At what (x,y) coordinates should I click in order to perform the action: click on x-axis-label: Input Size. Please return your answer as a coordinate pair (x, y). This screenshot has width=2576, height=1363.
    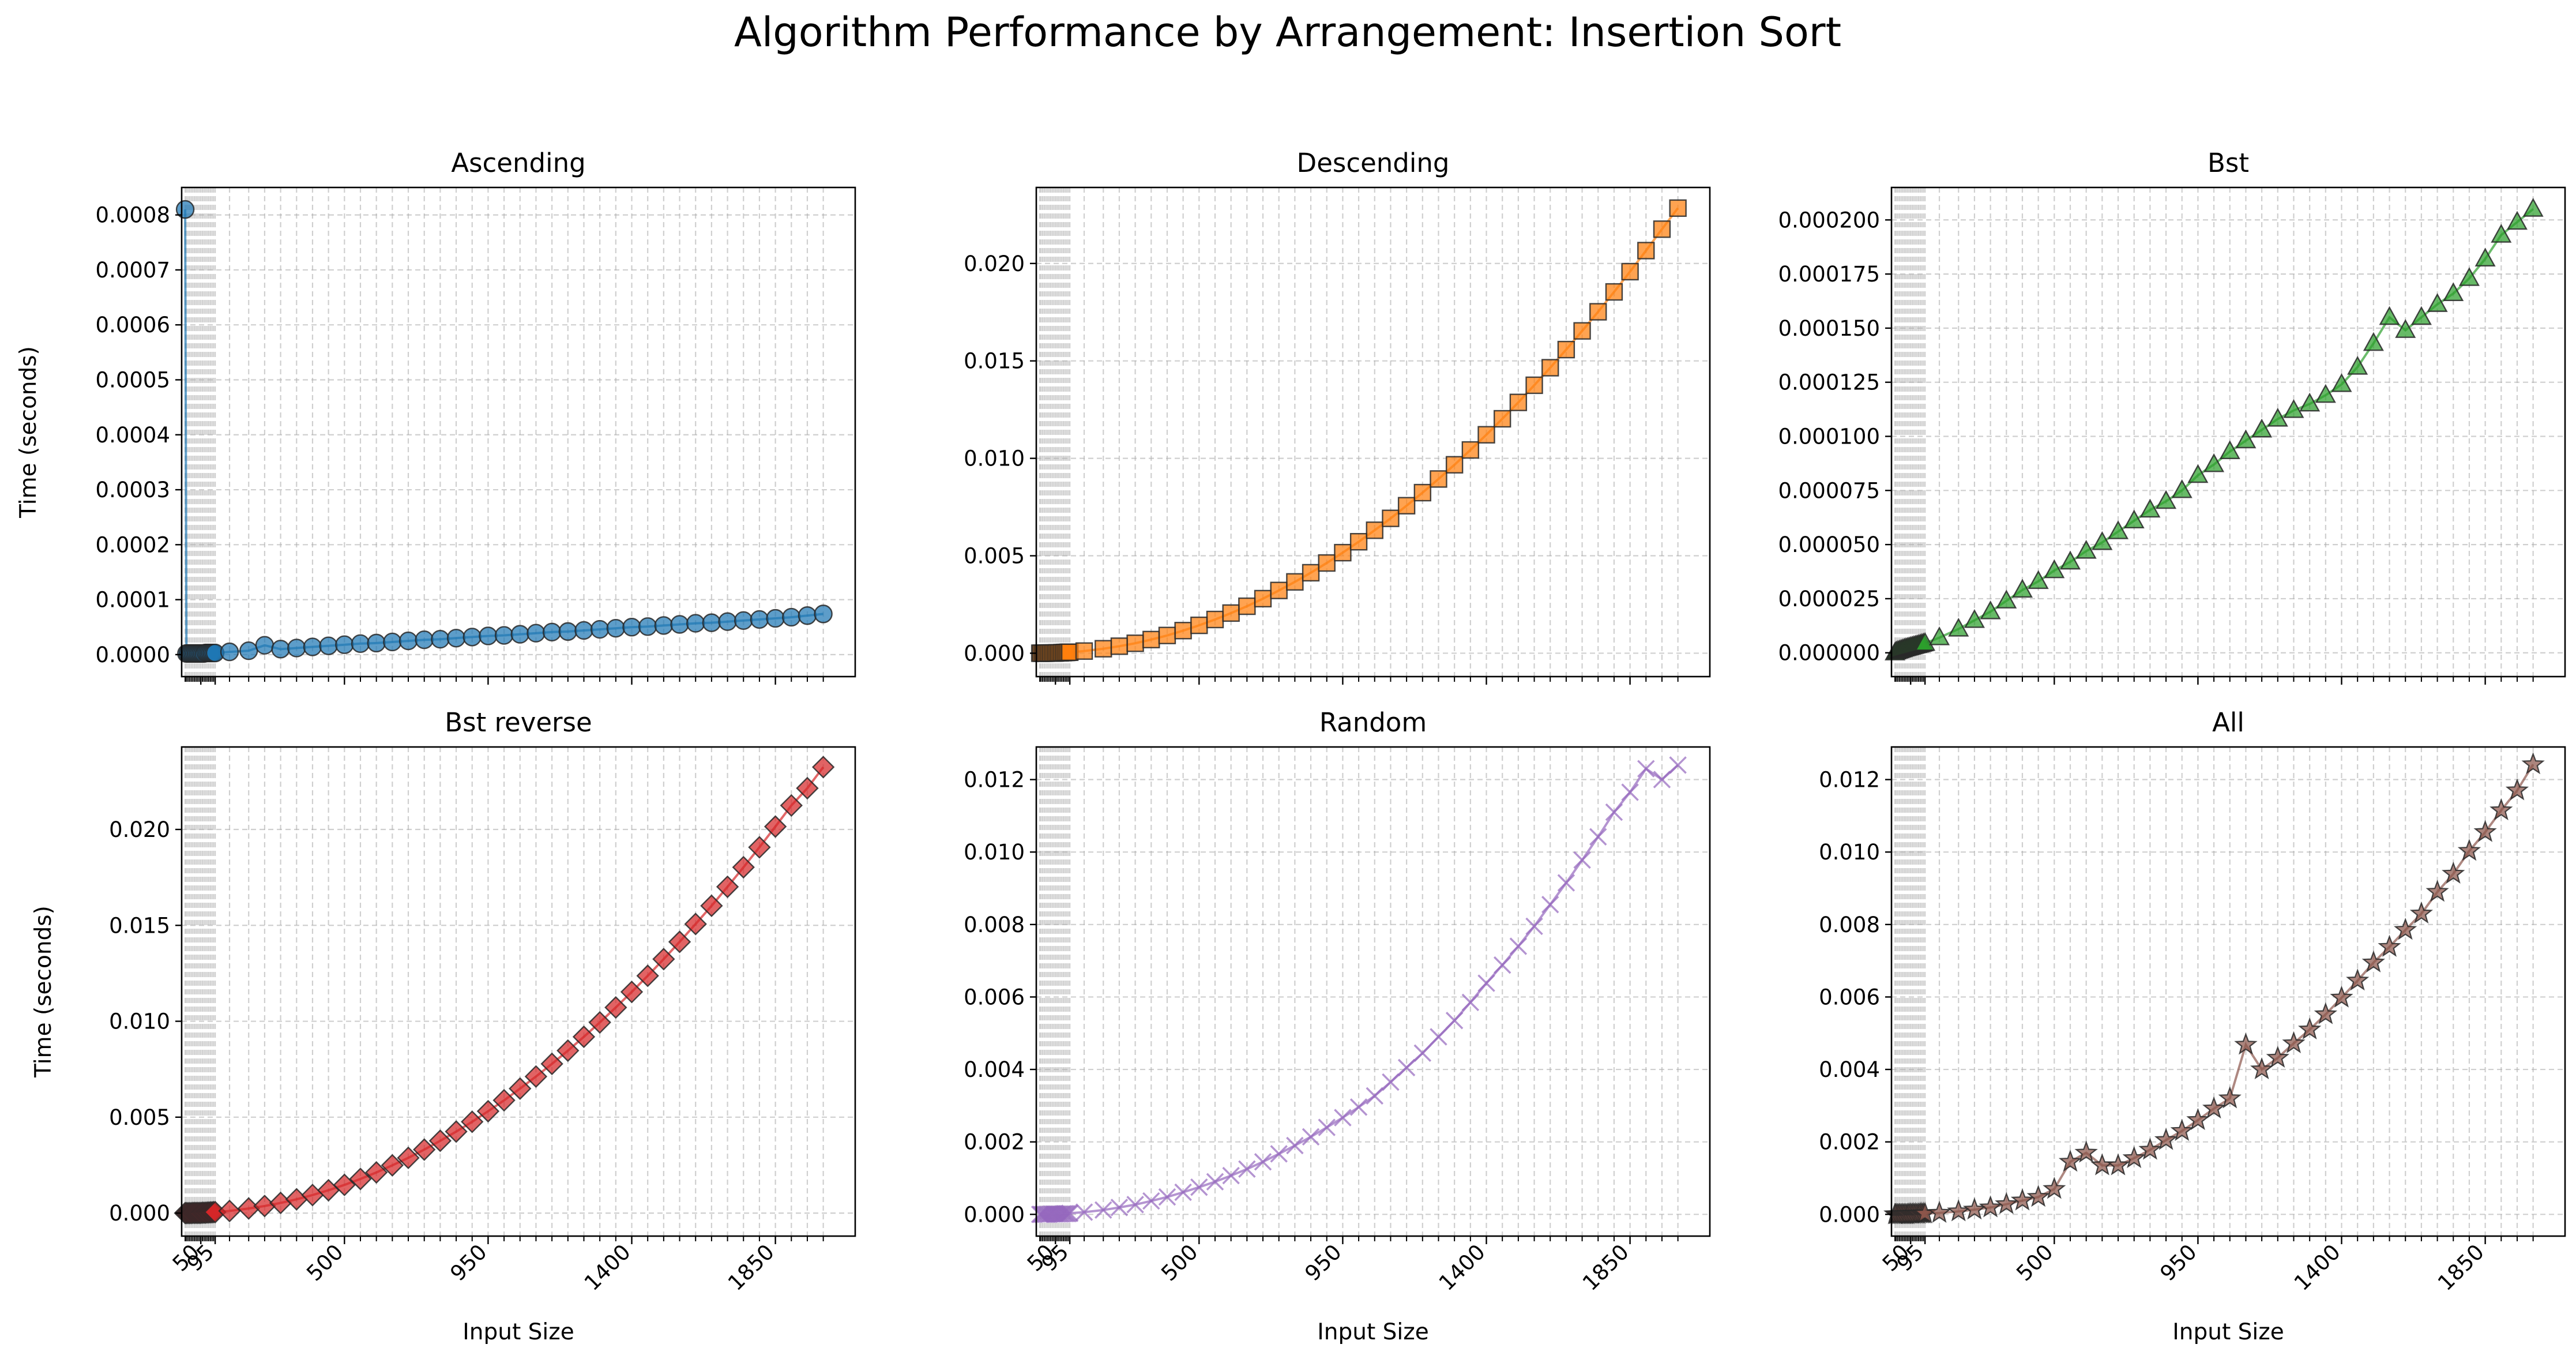
    Looking at the image, I should click on (2228, 1332).